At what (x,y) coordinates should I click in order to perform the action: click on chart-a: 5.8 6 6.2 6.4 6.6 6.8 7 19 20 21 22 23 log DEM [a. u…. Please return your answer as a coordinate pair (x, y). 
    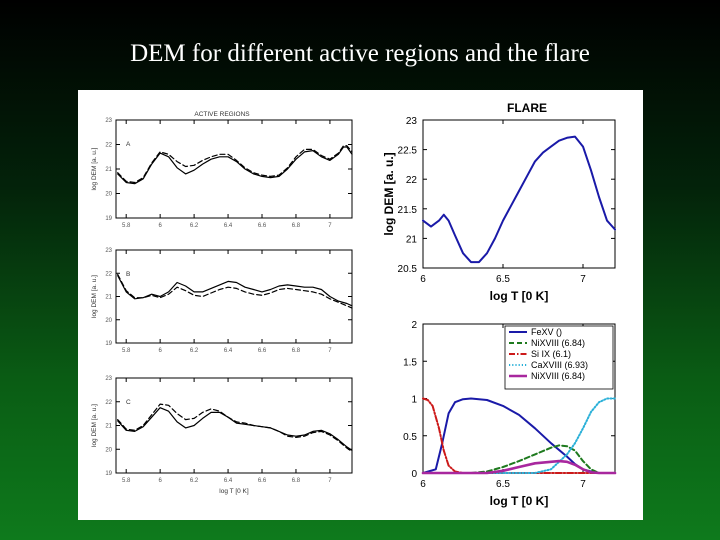
    Looking at the image, I should click on (222, 170).